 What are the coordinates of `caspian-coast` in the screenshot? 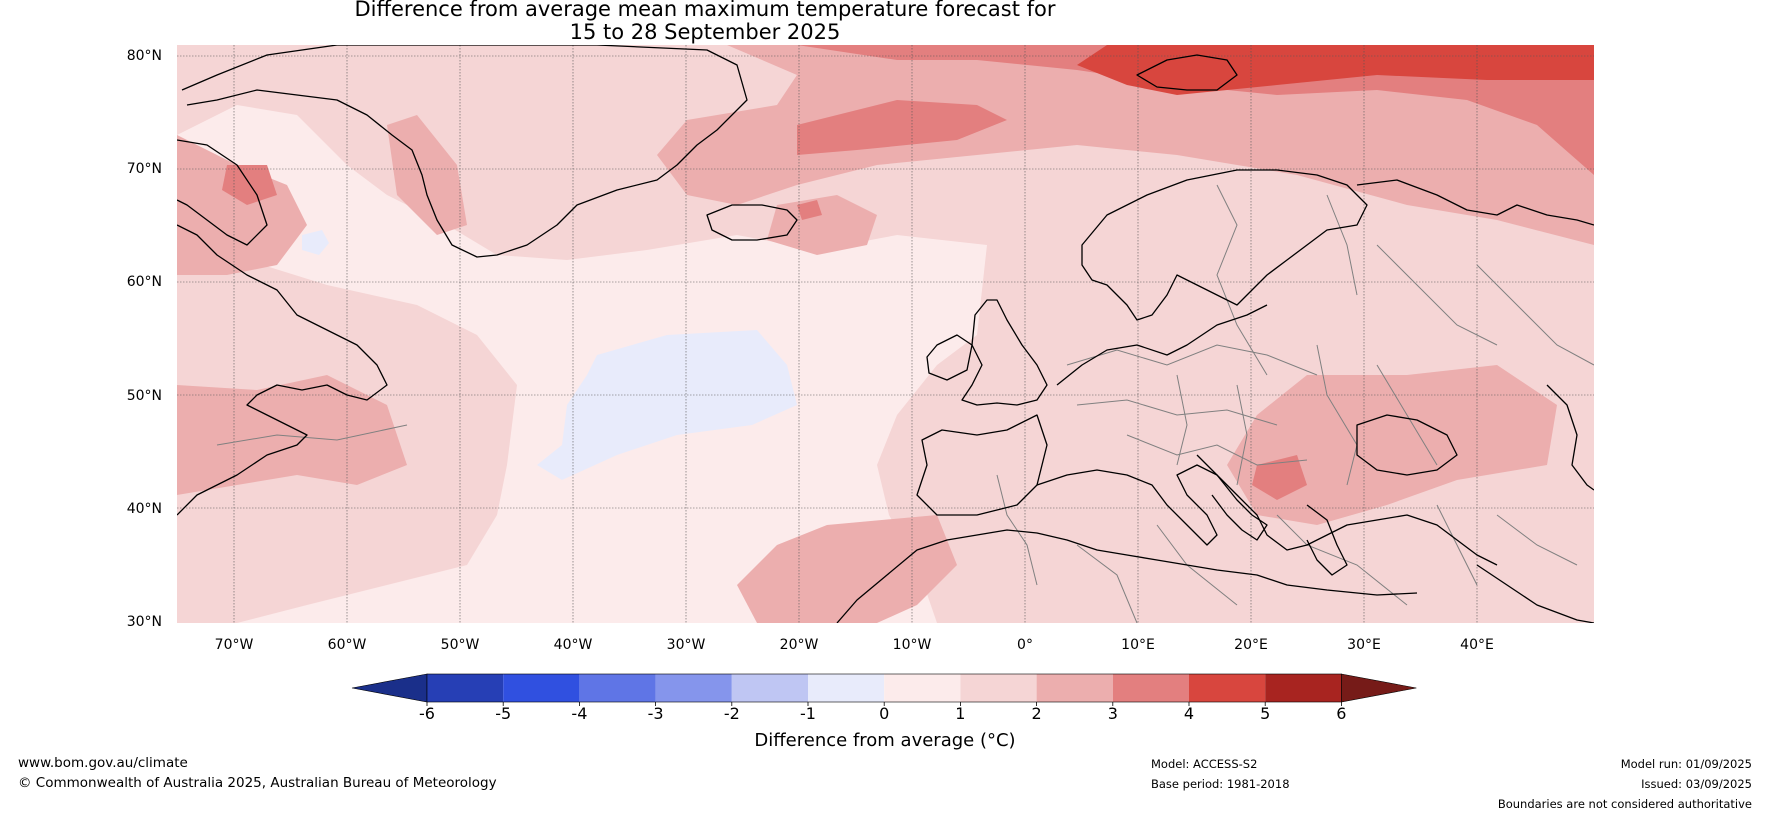 It's located at (1570, 437).